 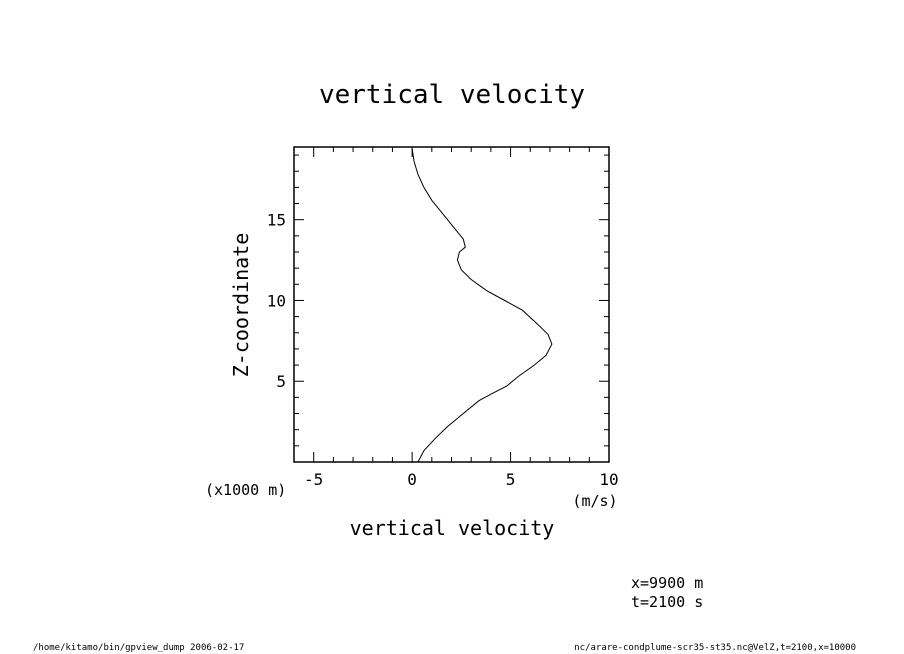 I want to click on x-tick-label: 0, so click(x=412, y=479).